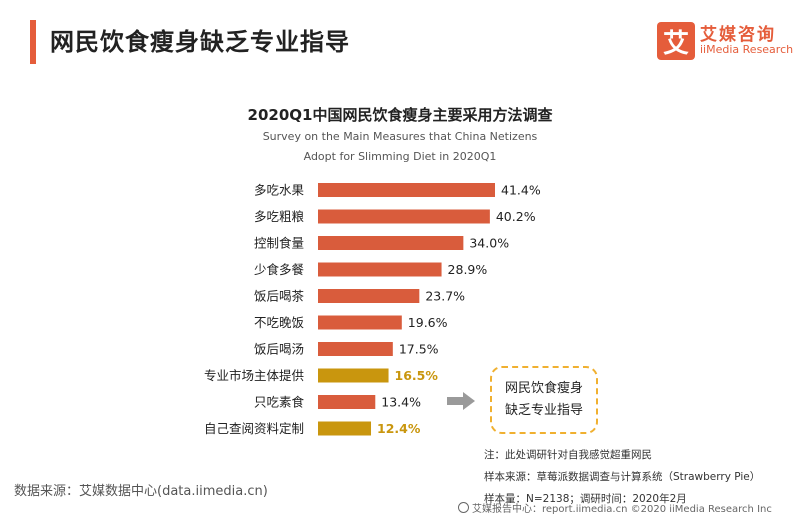 The height and width of the screenshot is (520, 800). Describe the element at coordinates (400, 156) in the screenshot. I see `chart-subtitle-line-2: Adopt for Slimming Diet in 2020Q1` at that location.